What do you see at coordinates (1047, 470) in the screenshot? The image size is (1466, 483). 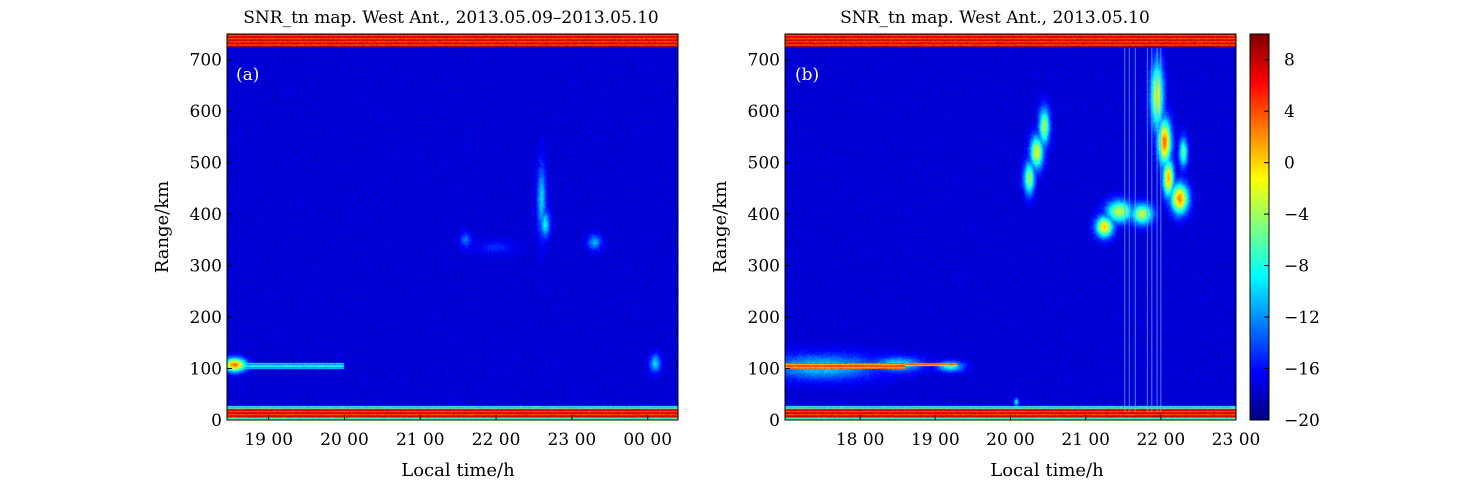 I see `panel-b-xlabel: Local time/h` at bounding box center [1047, 470].